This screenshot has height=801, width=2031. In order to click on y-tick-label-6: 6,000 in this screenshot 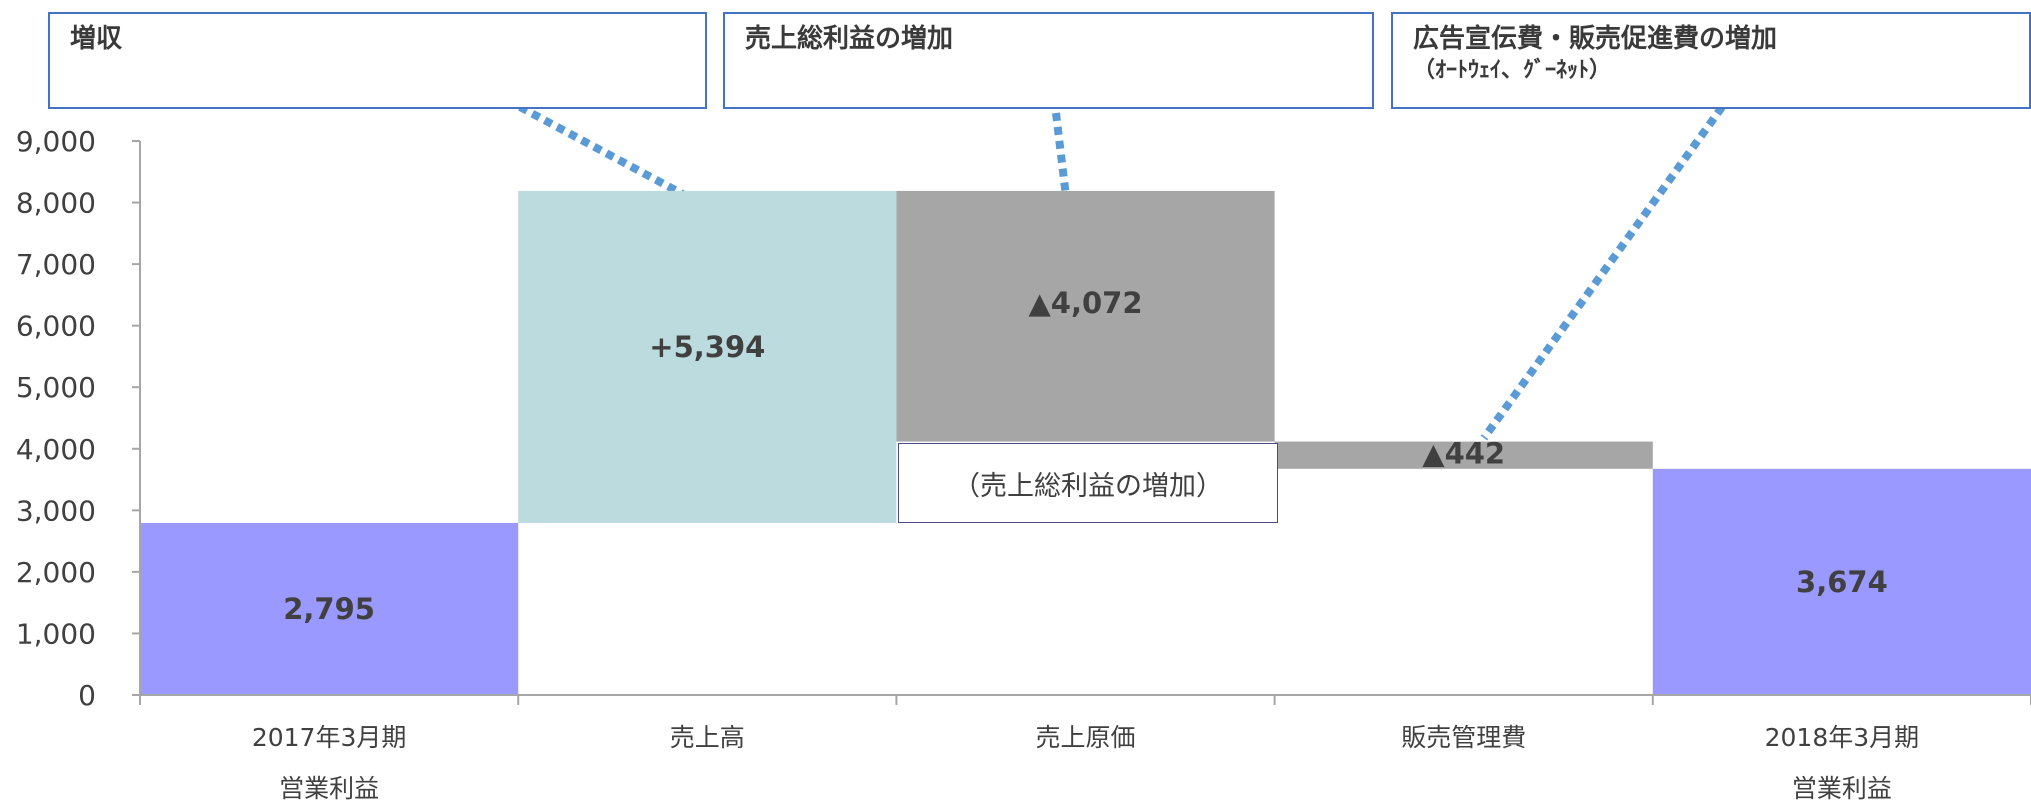, I will do `click(56, 326)`.